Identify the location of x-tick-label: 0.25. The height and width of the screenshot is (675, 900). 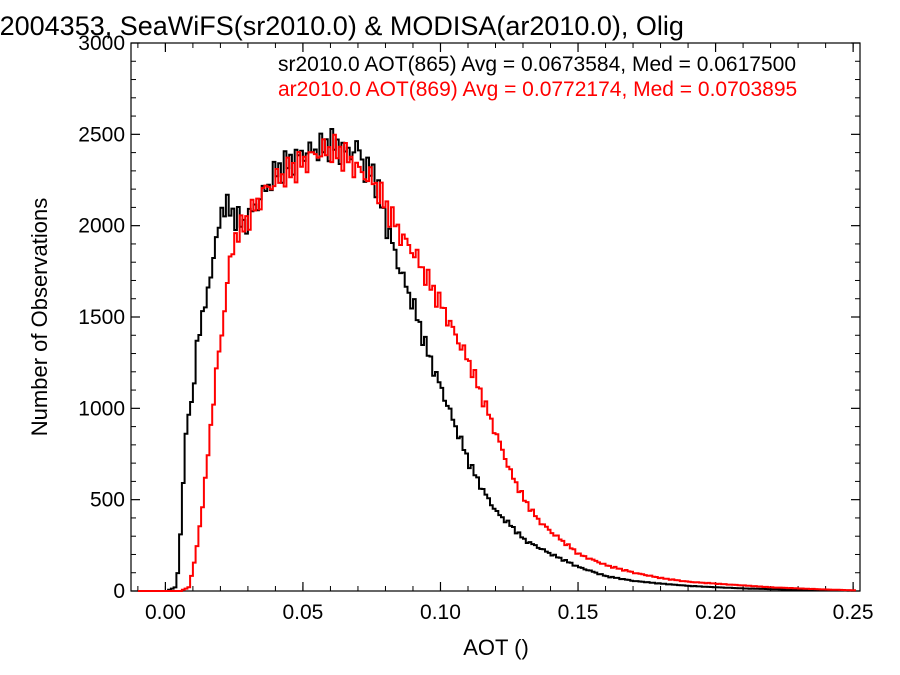
(853, 612).